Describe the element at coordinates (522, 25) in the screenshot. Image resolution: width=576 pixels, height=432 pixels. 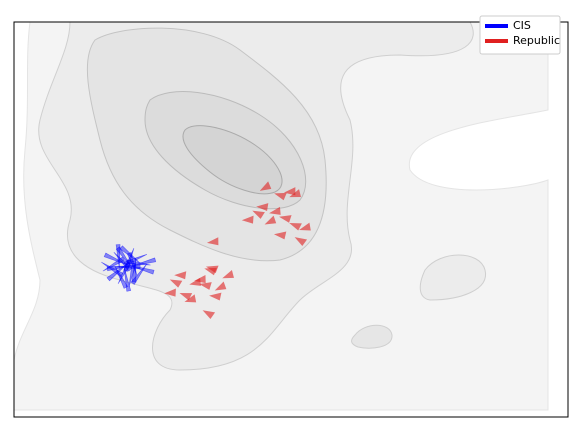
I see `legend-label: CIS` at that location.